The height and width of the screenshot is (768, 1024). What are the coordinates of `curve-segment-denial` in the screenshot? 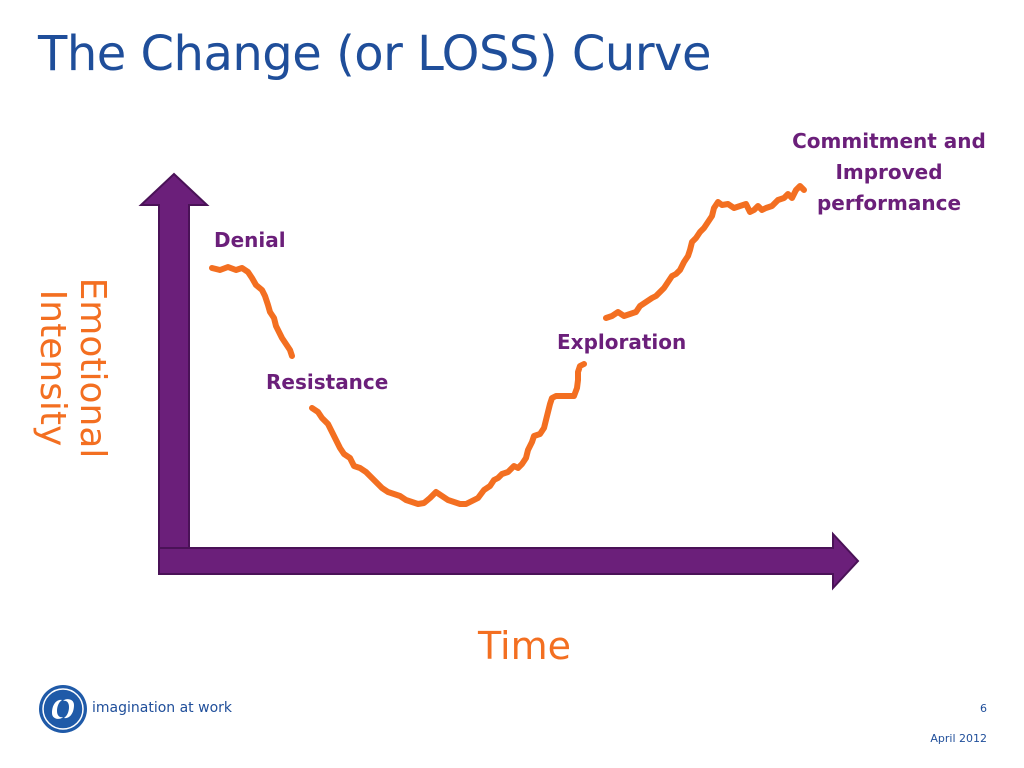 It's located at (252, 311).